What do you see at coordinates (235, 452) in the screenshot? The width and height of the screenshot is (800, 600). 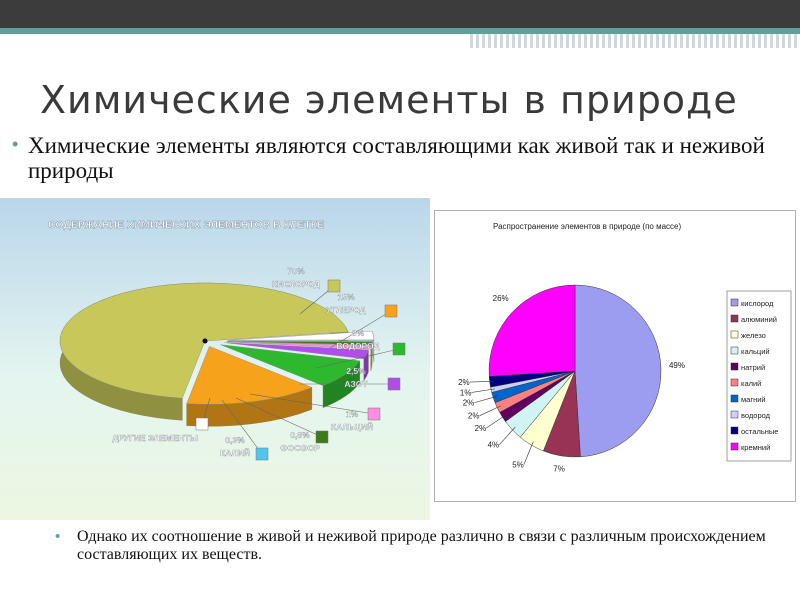 I see `data-label-name-6: КАЛИЙ` at bounding box center [235, 452].